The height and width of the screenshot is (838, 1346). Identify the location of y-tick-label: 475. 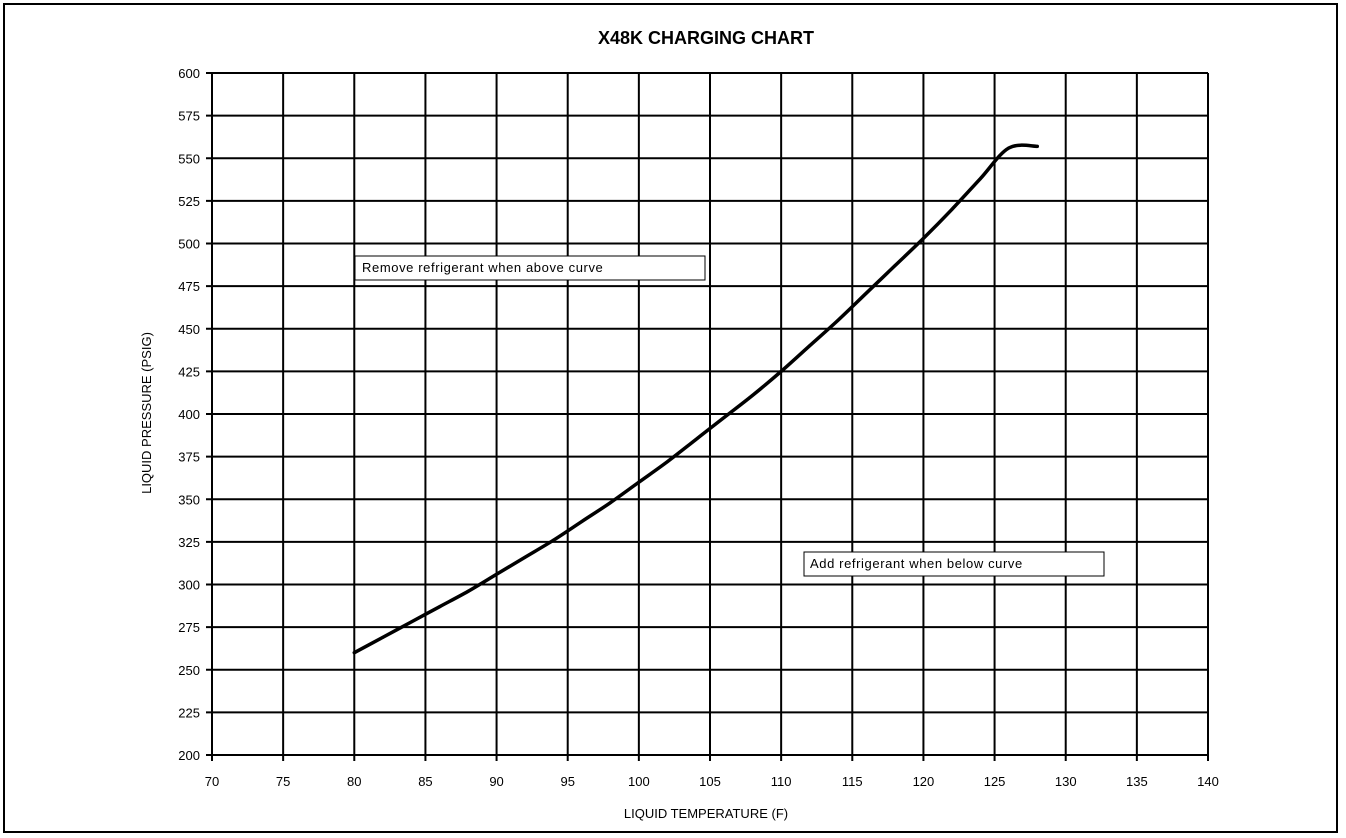
(189, 286).